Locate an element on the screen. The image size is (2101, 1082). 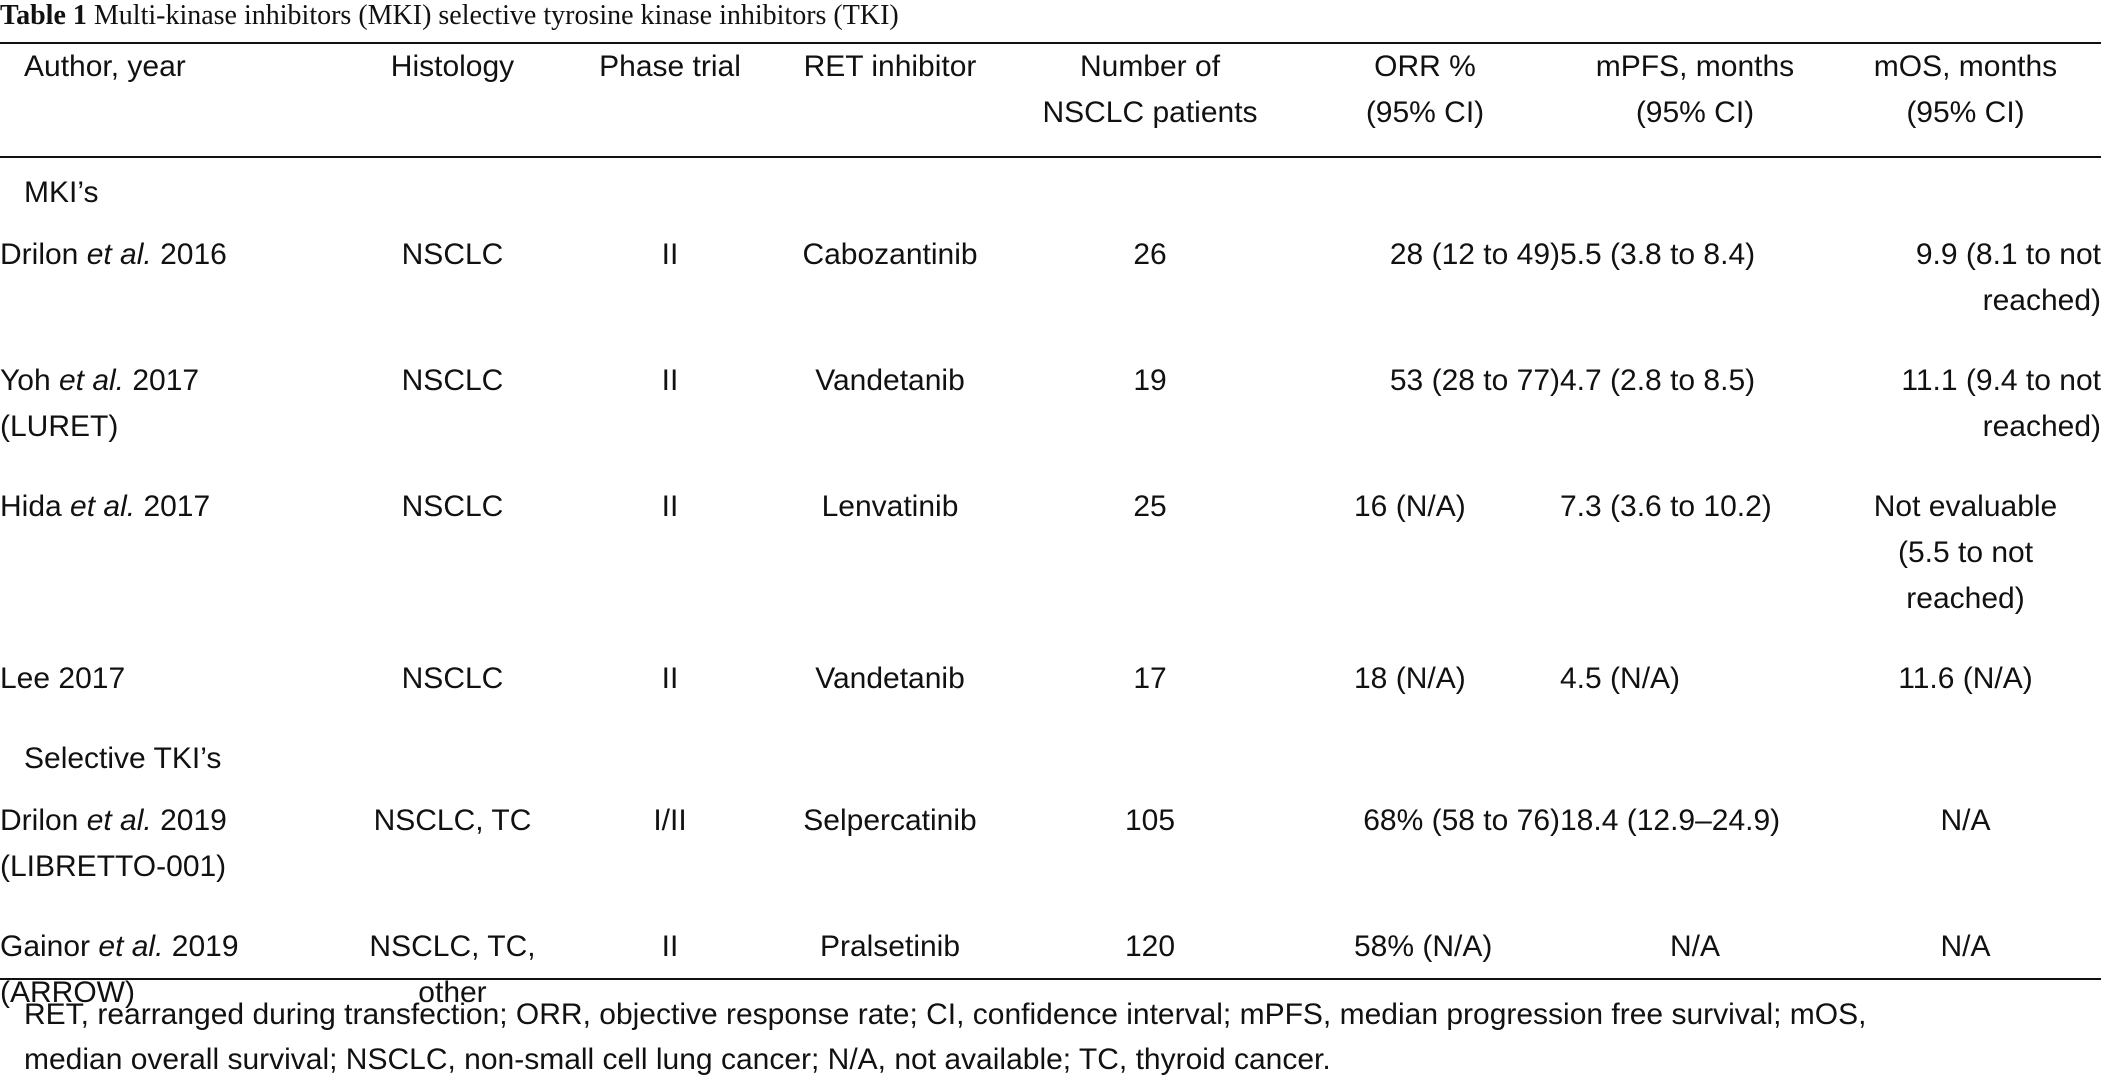
cell-phase: I/II is located at coordinates (670, 820).